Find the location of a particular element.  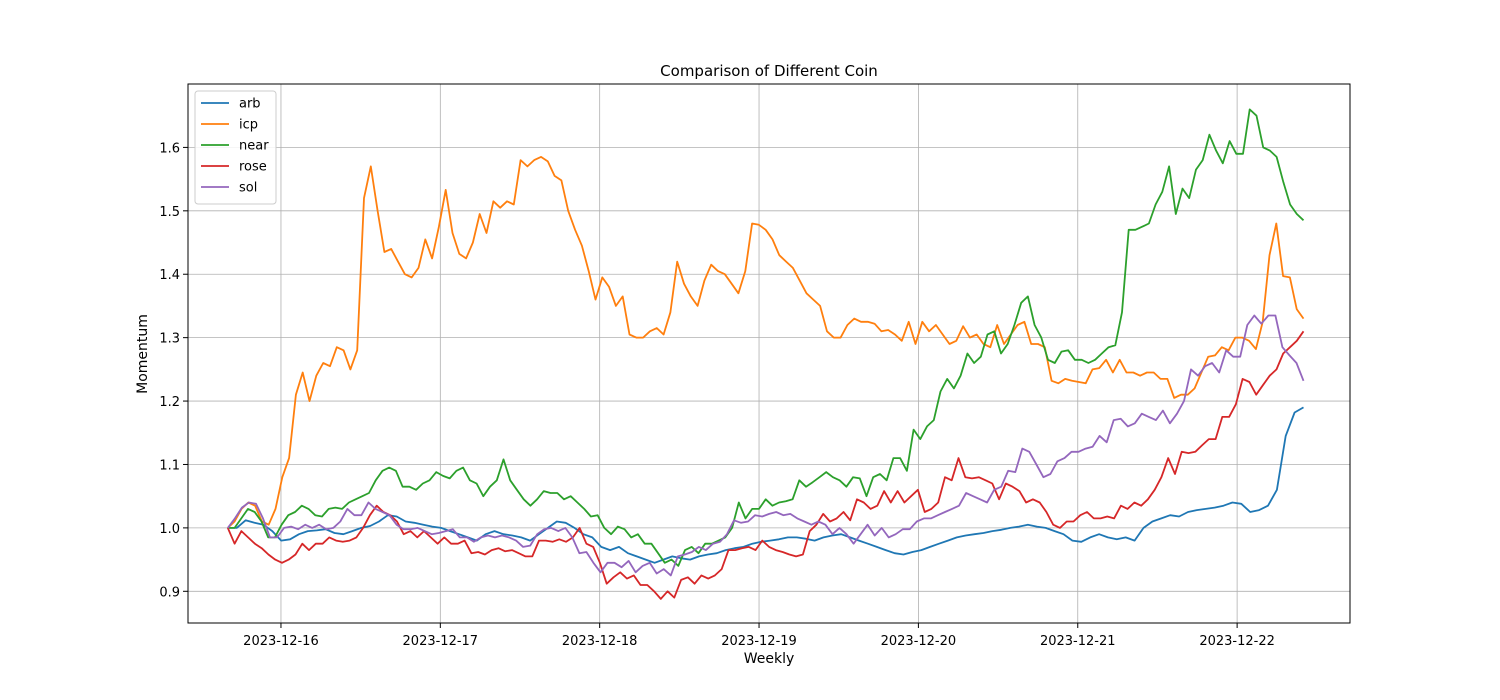

y-tick-label: 1.6 is located at coordinates (169, 148).